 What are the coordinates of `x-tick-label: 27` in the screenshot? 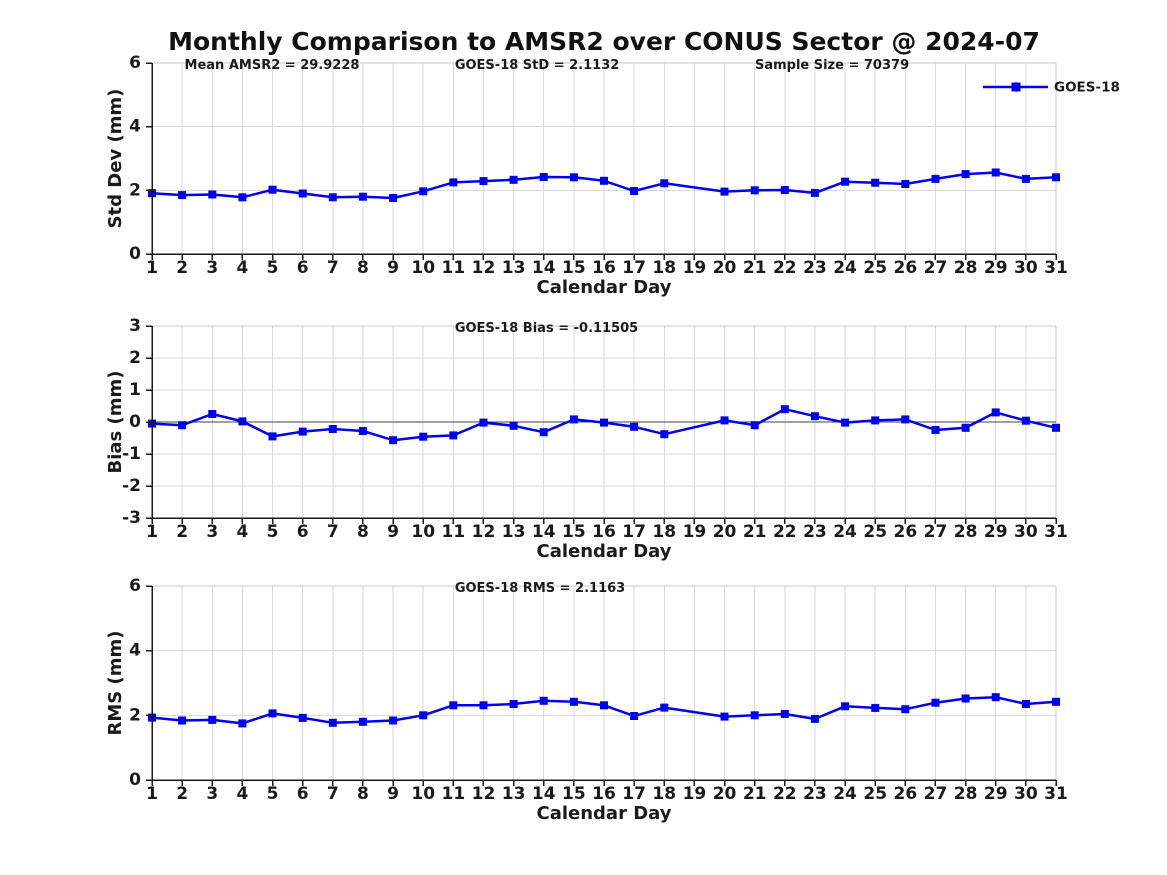 It's located at (936, 794).